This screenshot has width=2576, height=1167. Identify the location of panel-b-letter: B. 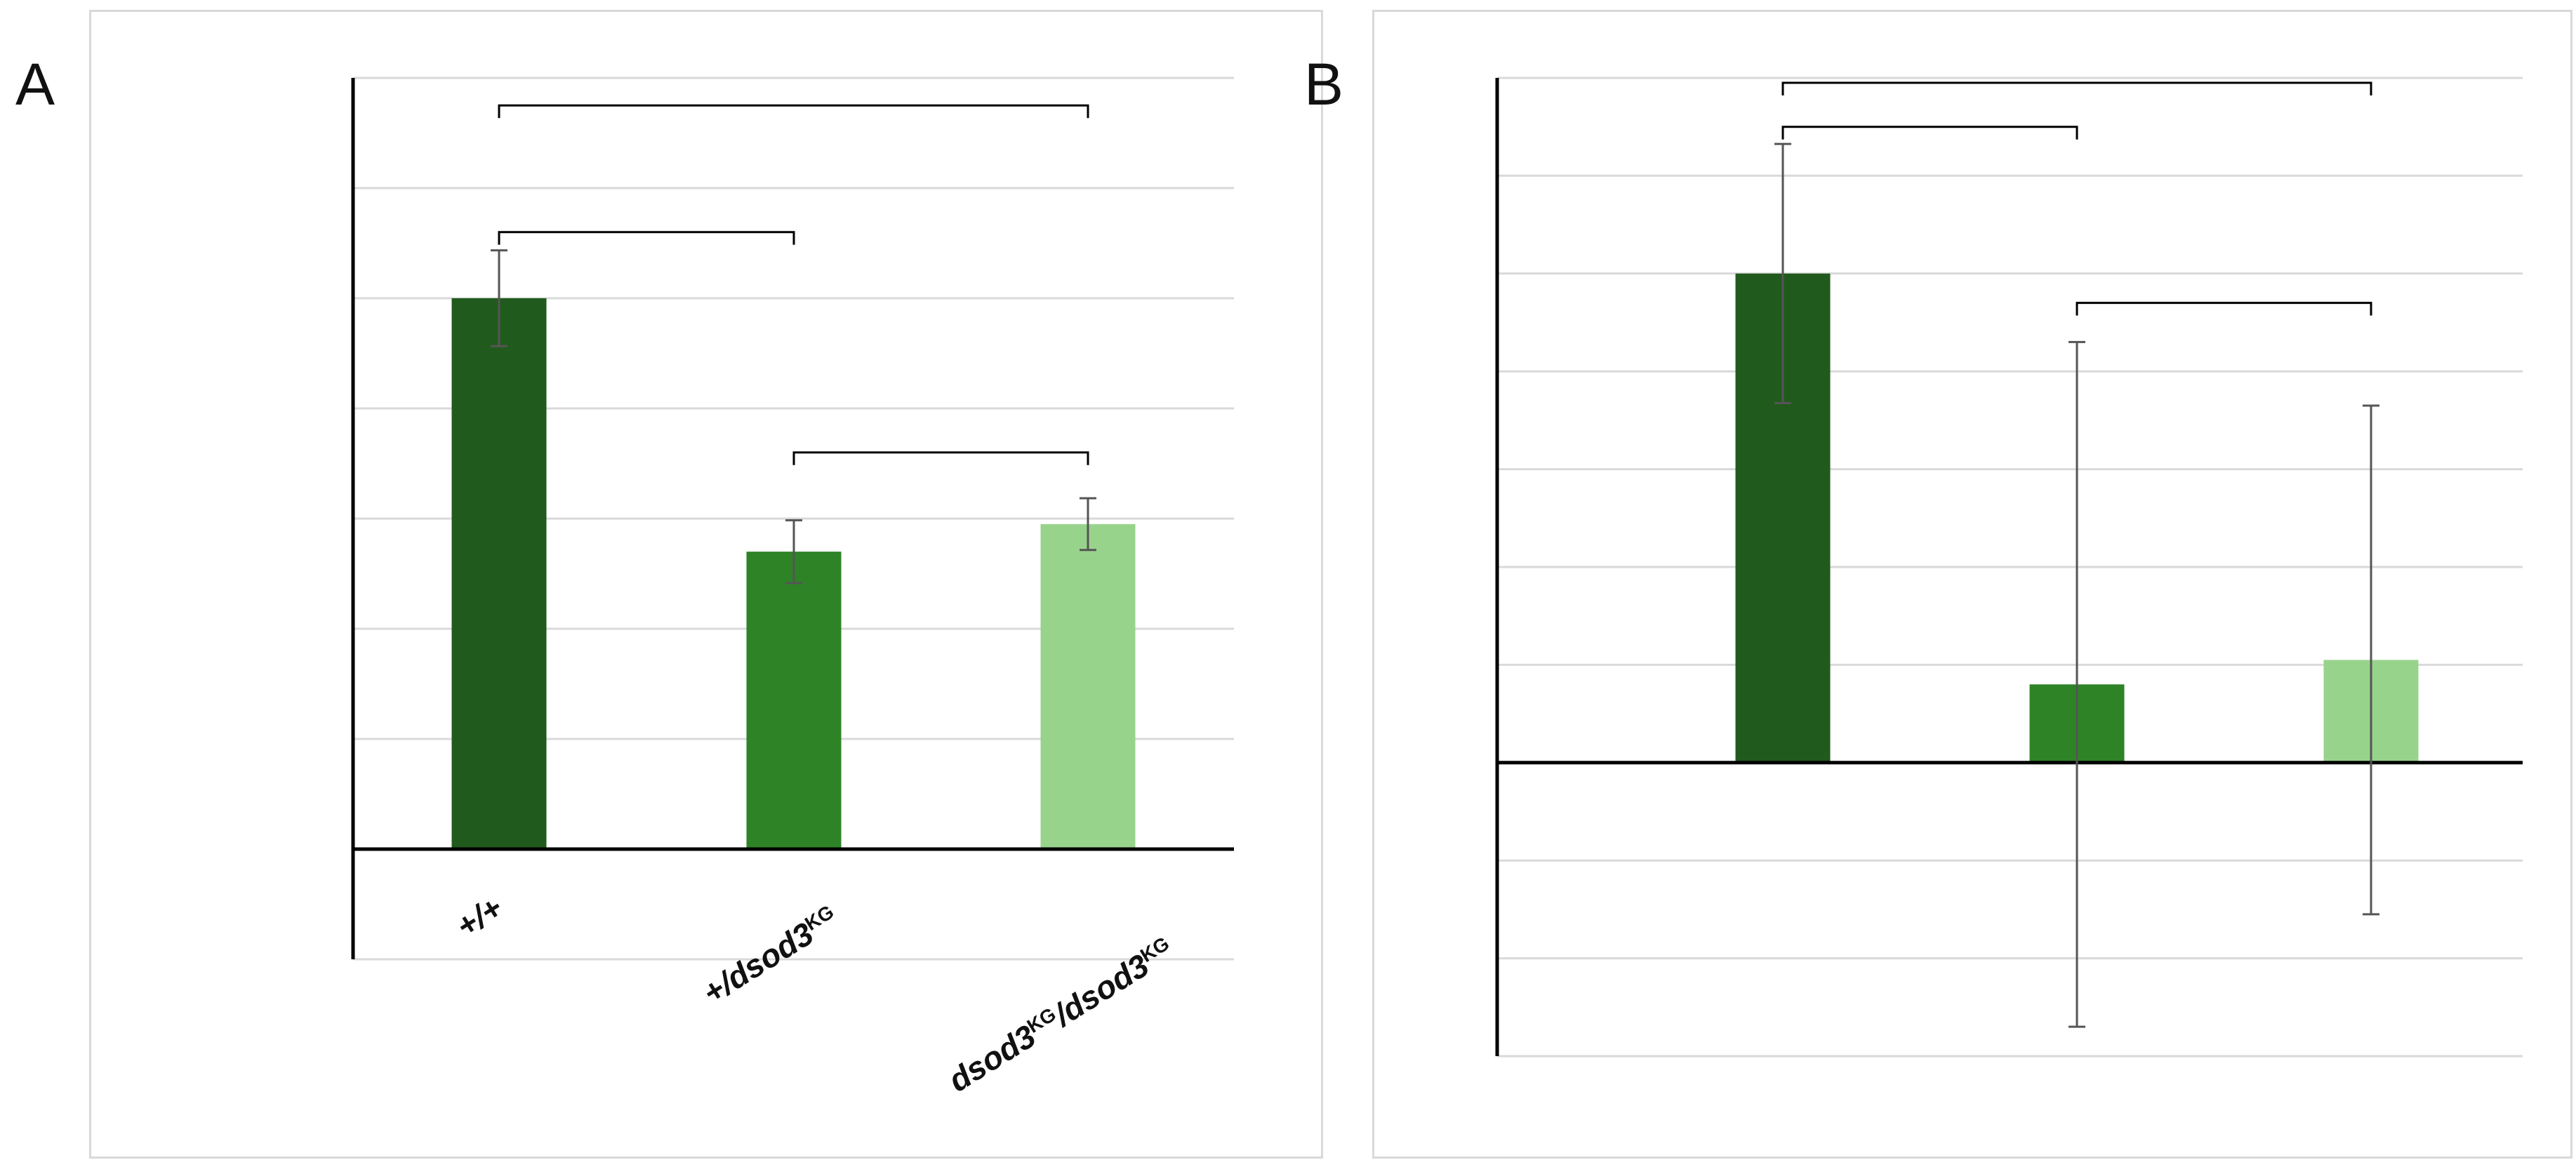
(1324, 84).